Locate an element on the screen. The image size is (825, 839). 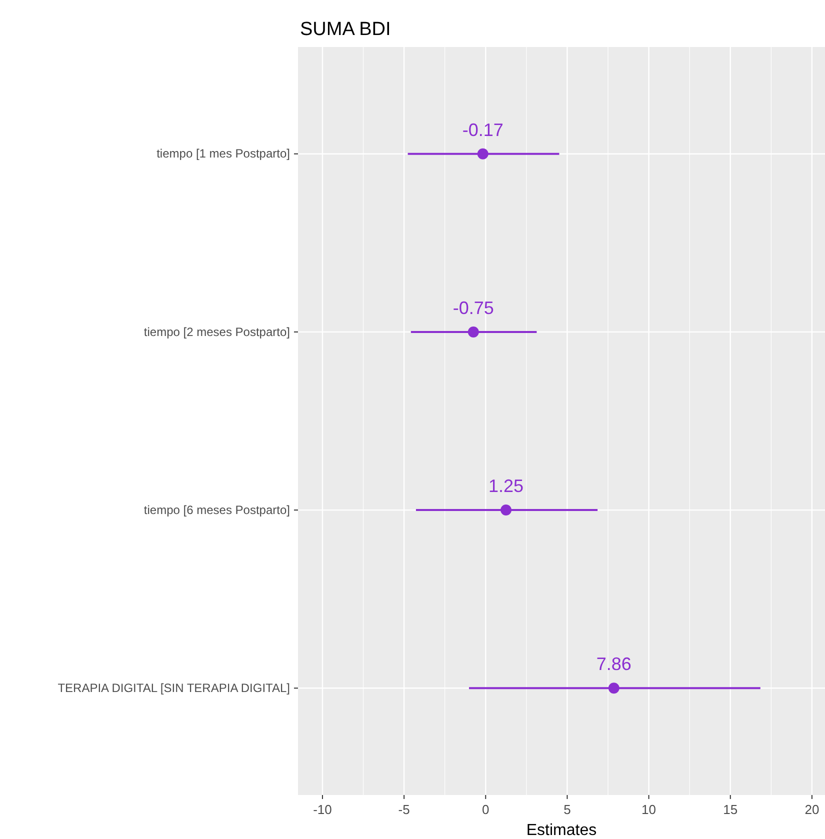
x-tick-label: -10 is located at coordinates (322, 810).